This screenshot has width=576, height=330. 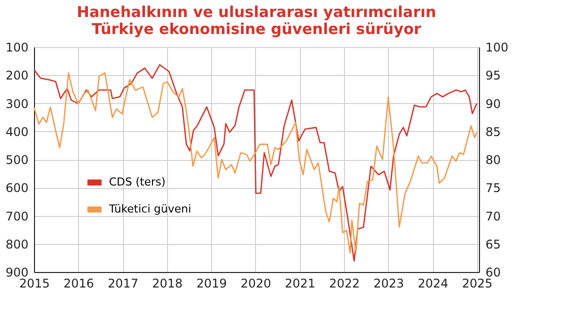 I want to click on y2-tick-label: 85, so click(x=493, y=131).